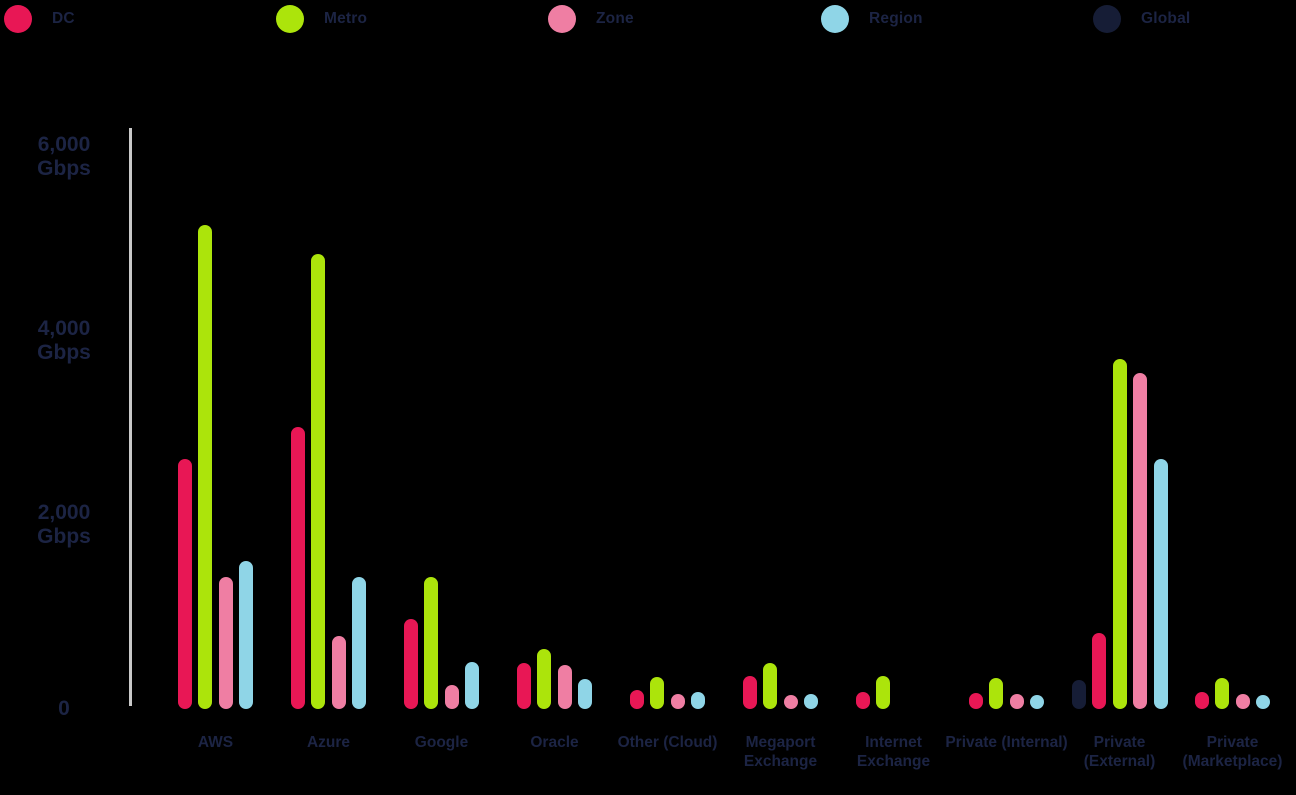 This screenshot has height=795, width=1296. I want to click on legend-item-dc: DC, so click(39, 19).